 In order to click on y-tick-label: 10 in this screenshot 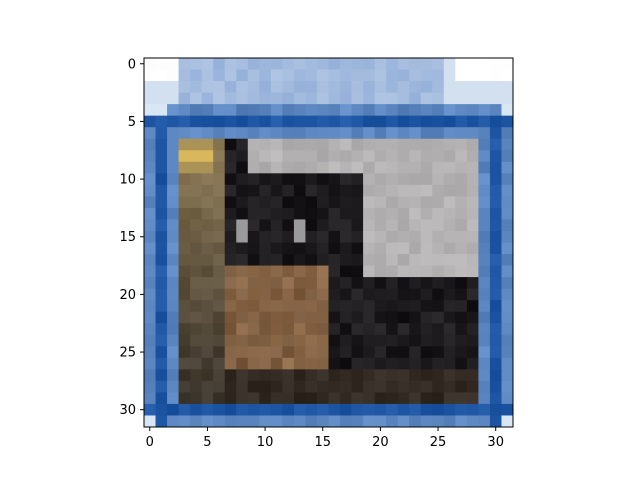, I will do `click(127, 180)`.